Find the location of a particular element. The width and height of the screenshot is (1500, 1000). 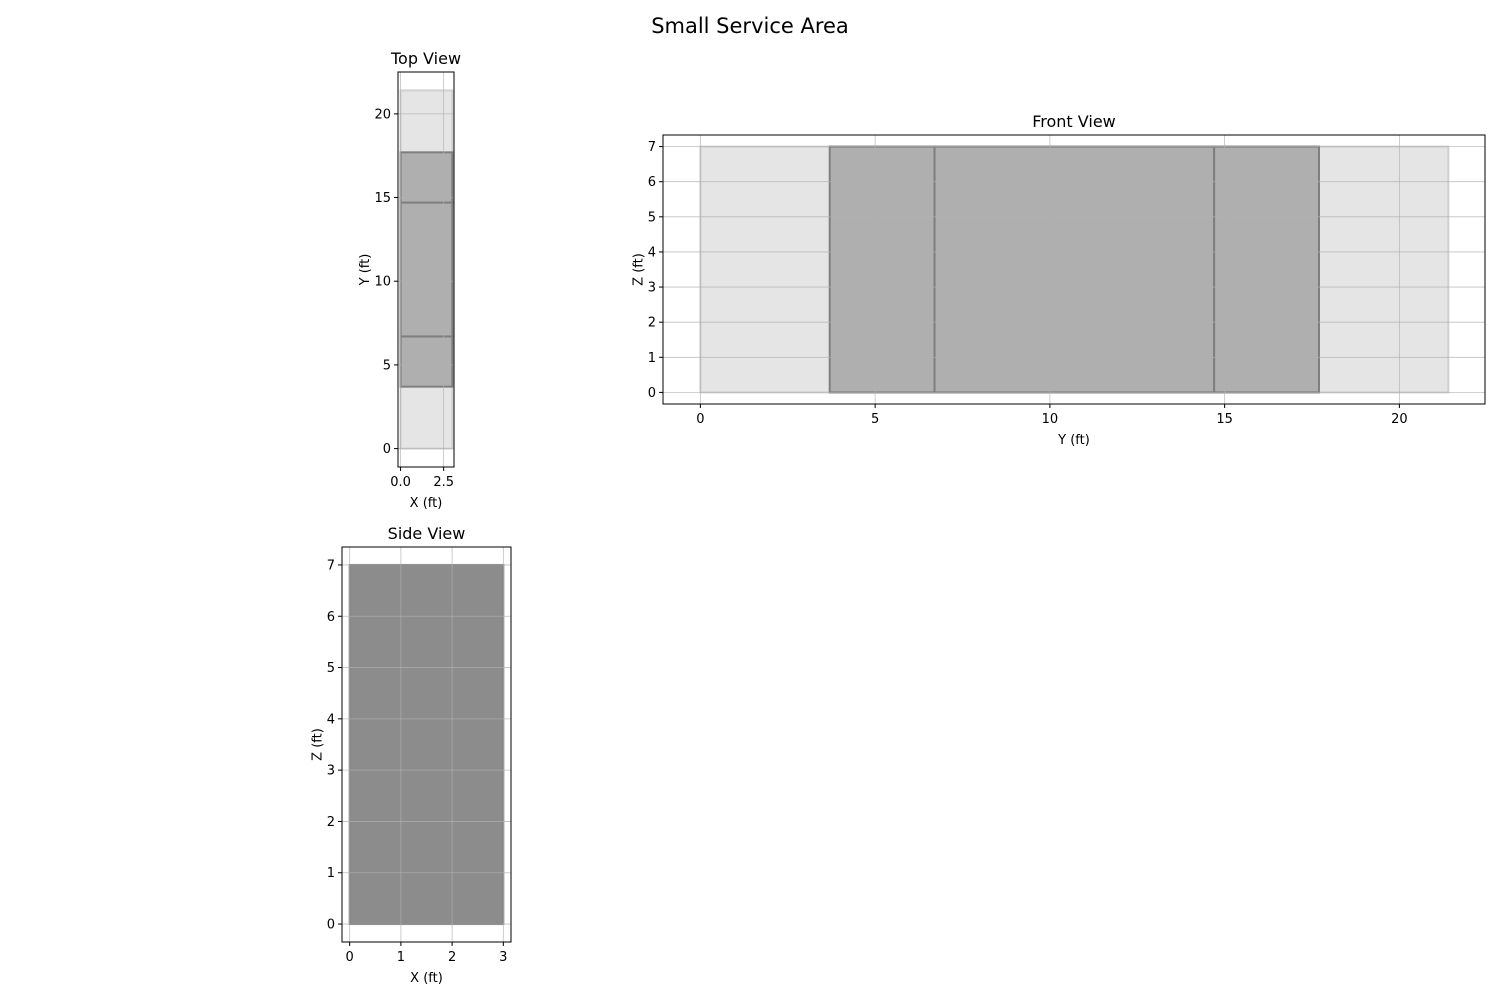

front-view-frame is located at coordinates (1074, 269).